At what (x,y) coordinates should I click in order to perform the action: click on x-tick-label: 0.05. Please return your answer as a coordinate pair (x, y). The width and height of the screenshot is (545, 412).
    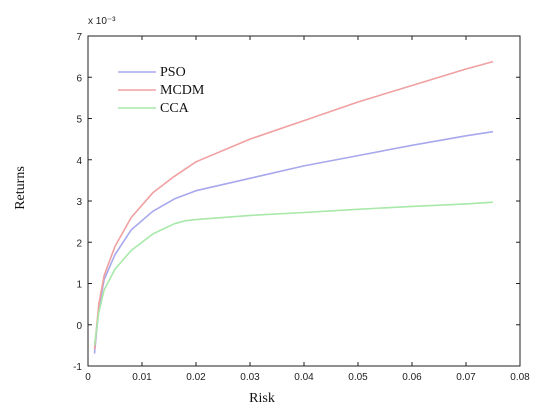
    Looking at the image, I should click on (358, 377).